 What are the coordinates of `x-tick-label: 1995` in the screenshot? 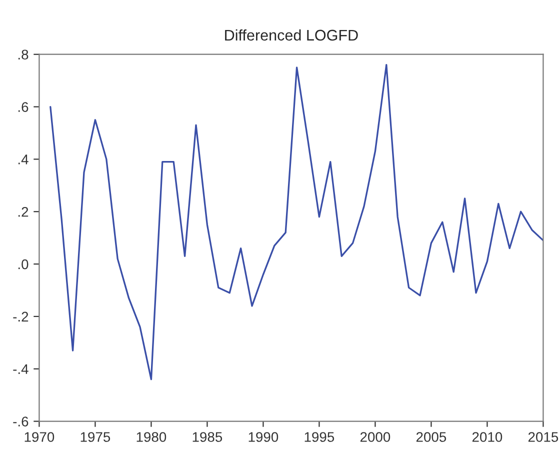 It's located at (319, 437).